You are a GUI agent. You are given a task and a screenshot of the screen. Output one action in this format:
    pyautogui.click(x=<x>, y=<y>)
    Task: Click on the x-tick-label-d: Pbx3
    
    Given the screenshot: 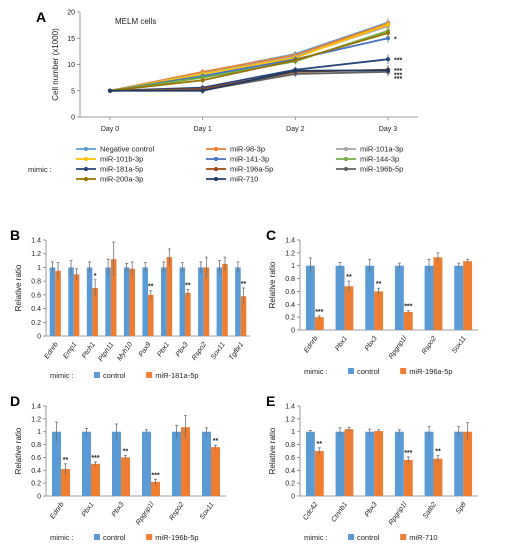 What is the action you would take?
    pyautogui.click(x=118, y=509)
    